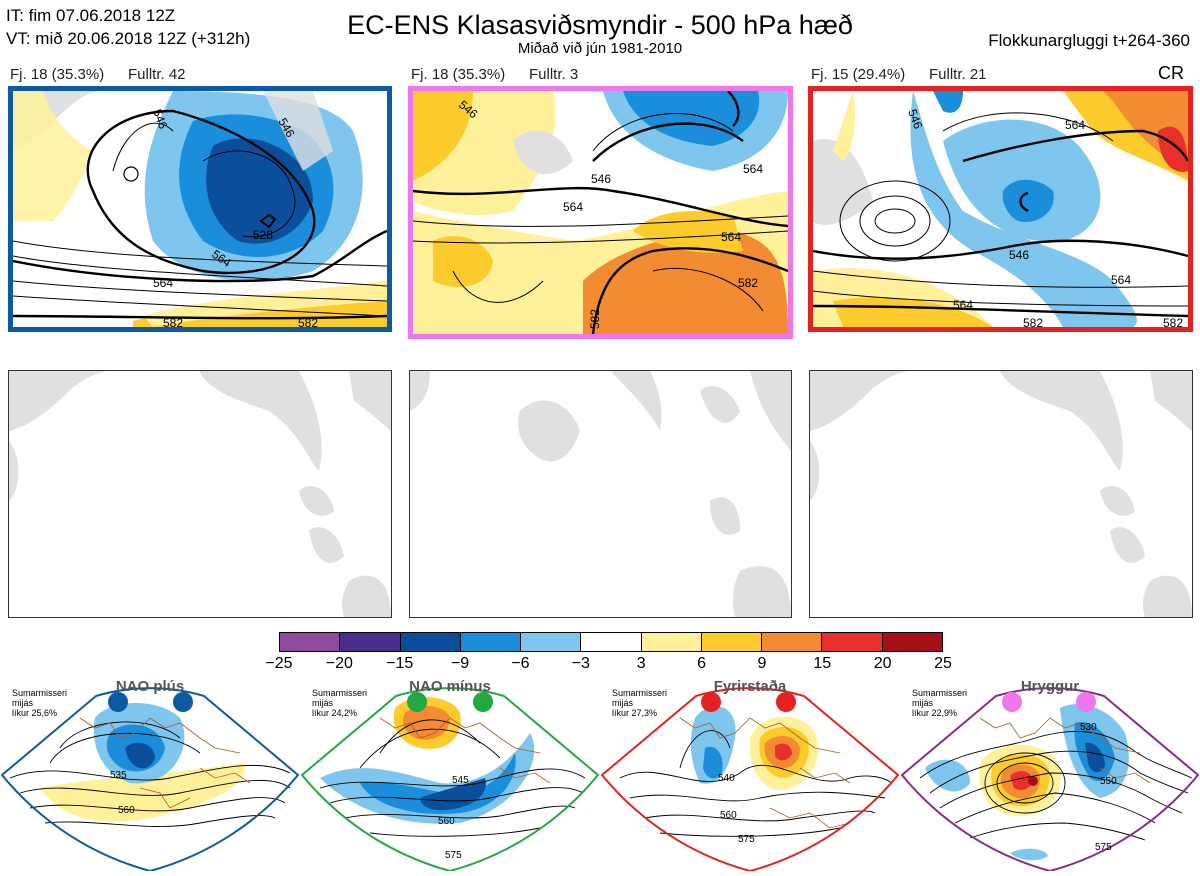 This screenshot has height=876, width=1200. Describe the element at coordinates (150, 686) in the screenshot. I see `regime-title: NAO plús` at that location.